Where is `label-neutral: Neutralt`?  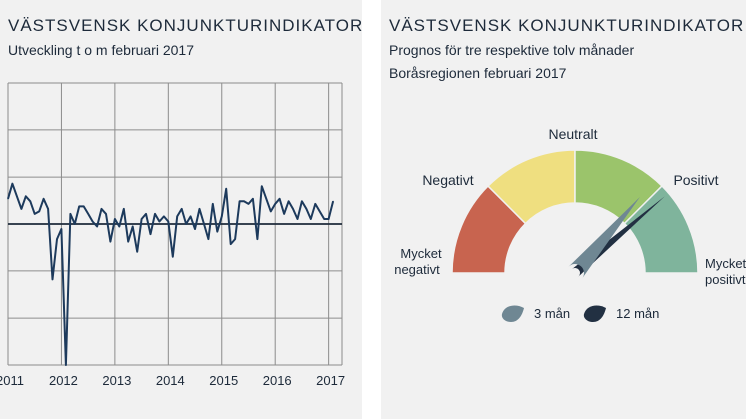 label-neutral: Neutralt is located at coordinates (572, 134).